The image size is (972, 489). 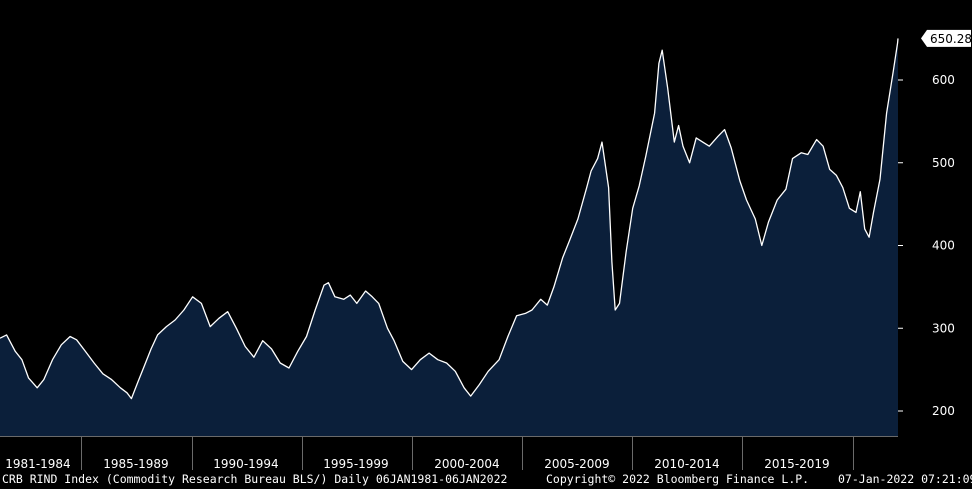 What do you see at coordinates (135, 464) in the screenshot?
I see `x-tick-label: 1985-1989` at bounding box center [135, 464].